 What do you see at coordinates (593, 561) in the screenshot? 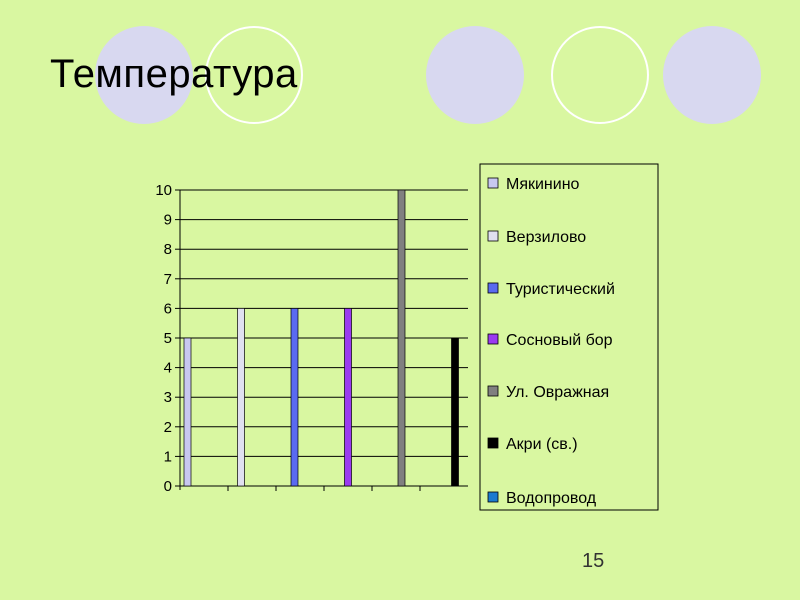
I see `page-number: 15` at bounding box center [593, 561].